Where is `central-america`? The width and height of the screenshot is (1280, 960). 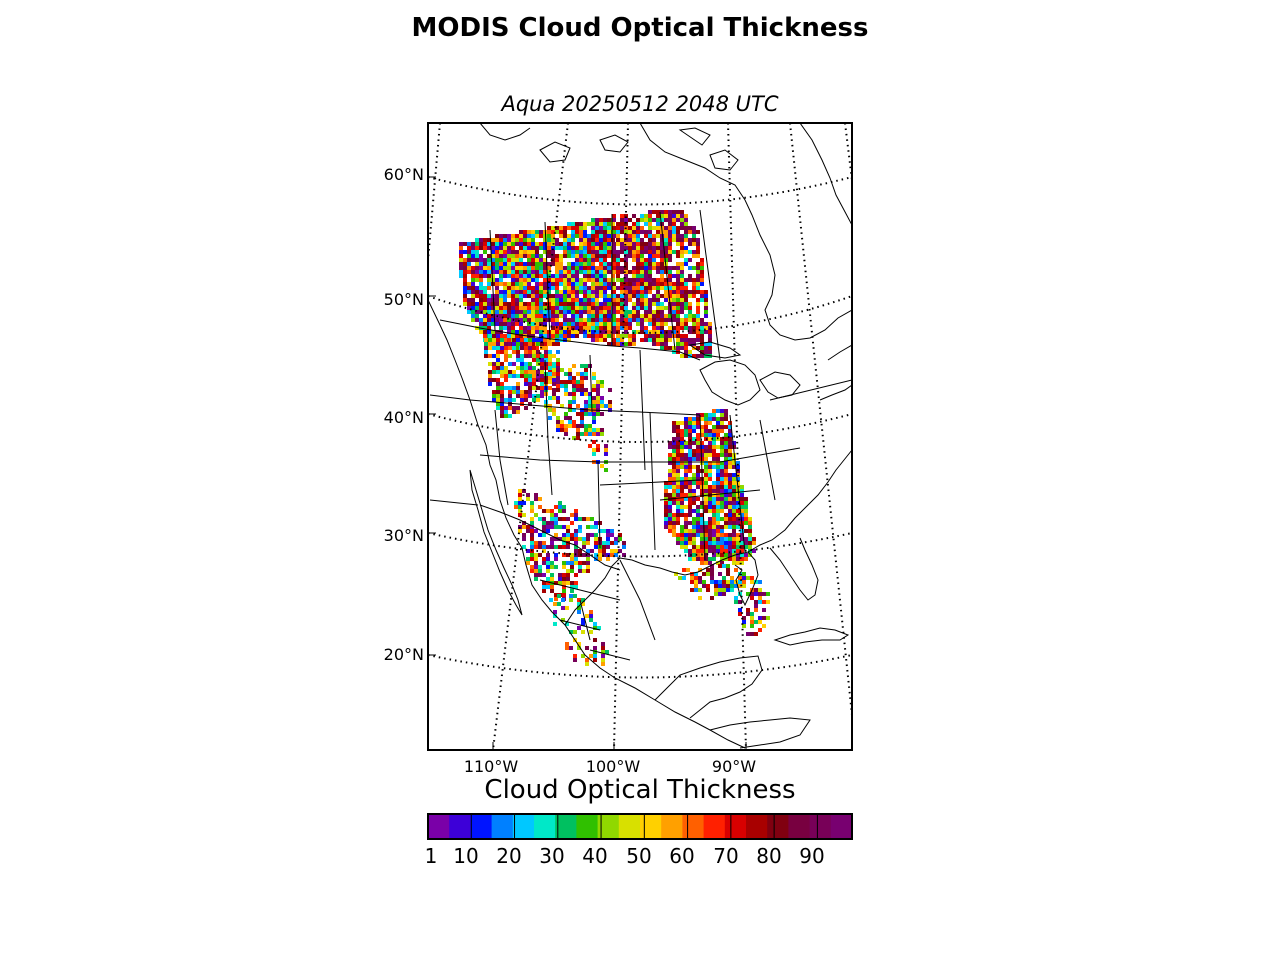
central-america is located at coordinates (760, 733).